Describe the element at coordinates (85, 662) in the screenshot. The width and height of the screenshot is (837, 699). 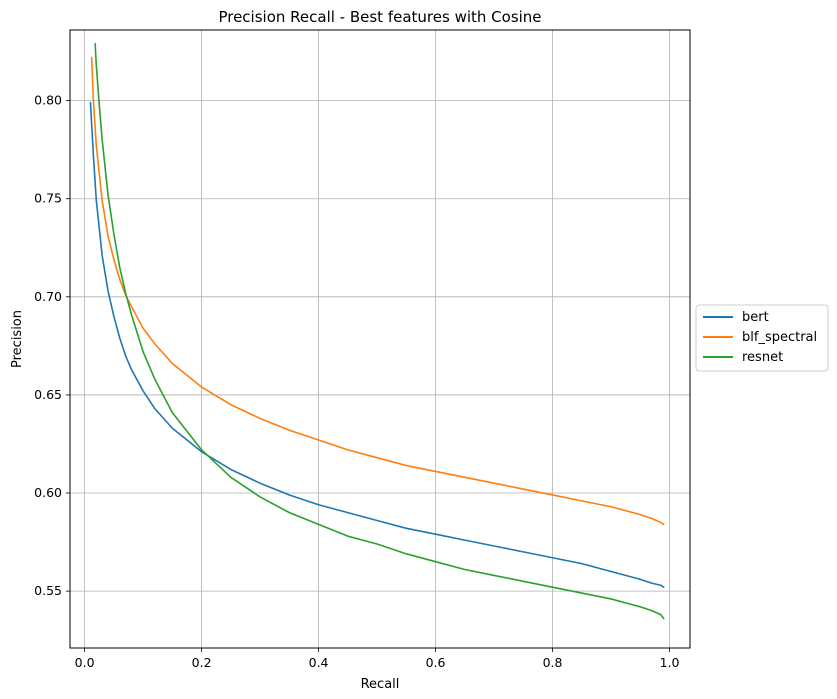
I see `x-tick-label: 0.0` at that location.